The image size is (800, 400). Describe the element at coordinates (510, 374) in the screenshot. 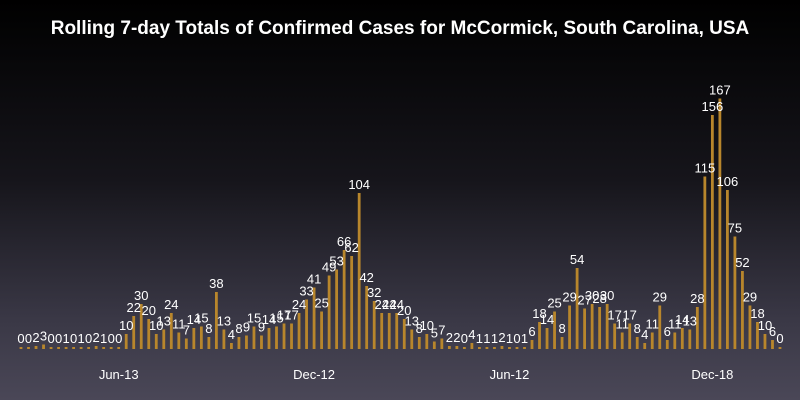

I see `x-tick-label: Jun-12` at that location.